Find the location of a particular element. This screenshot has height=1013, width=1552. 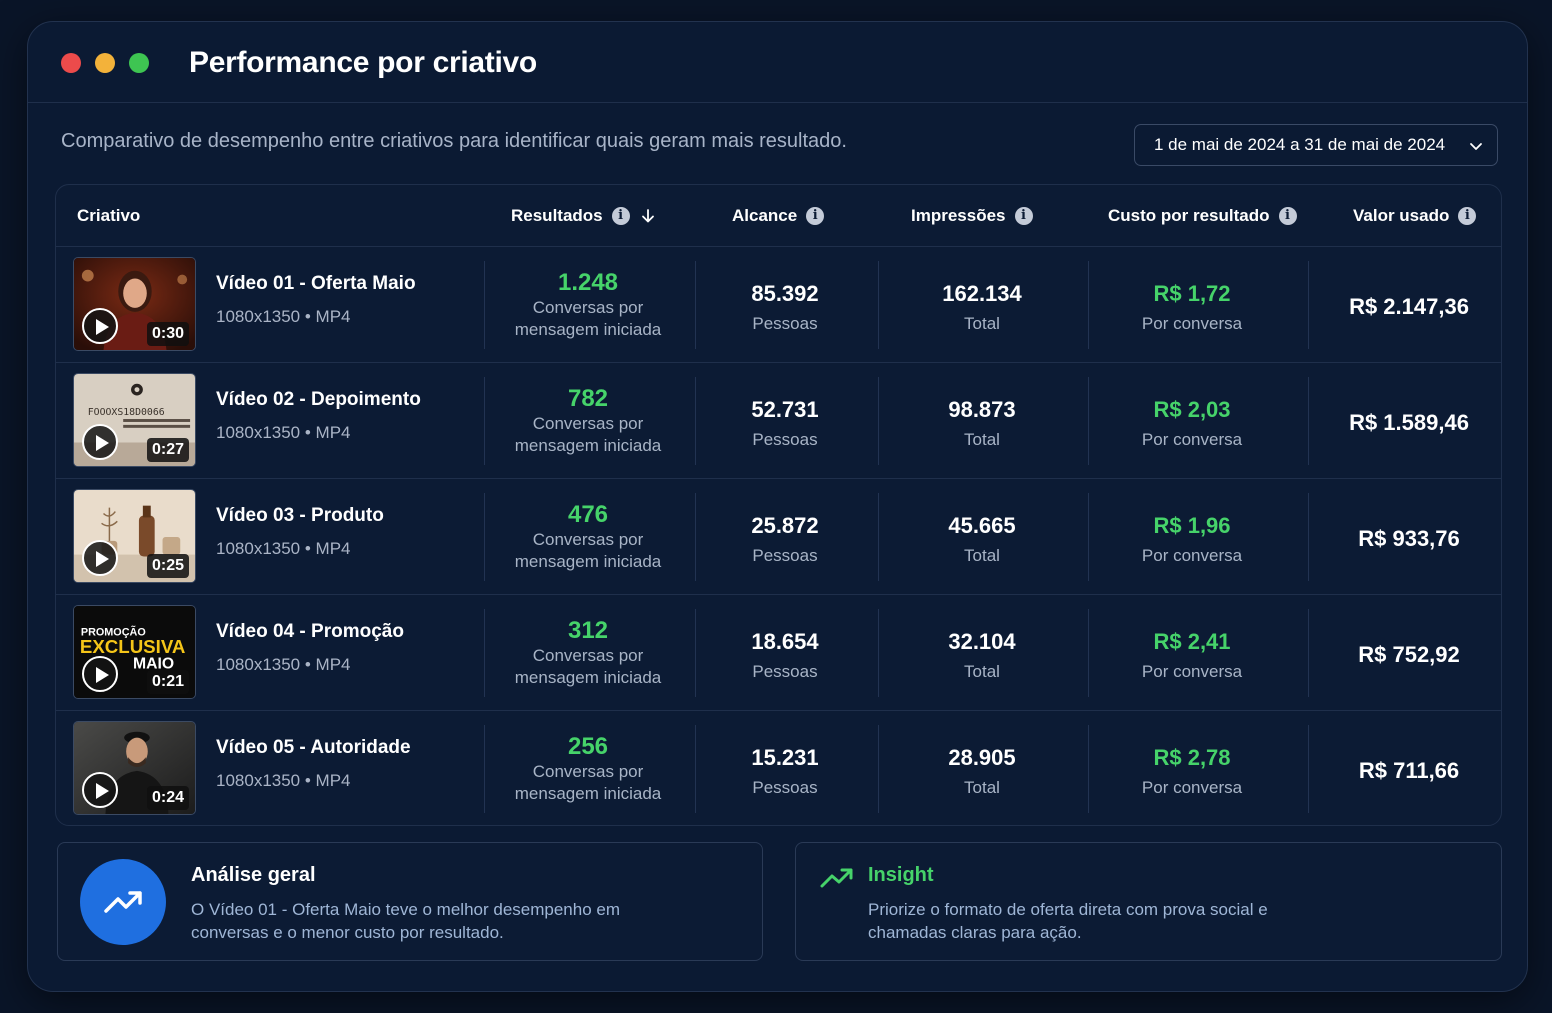

spent-value: R$ 1.589,46 is located at coordinates (1409, 422).